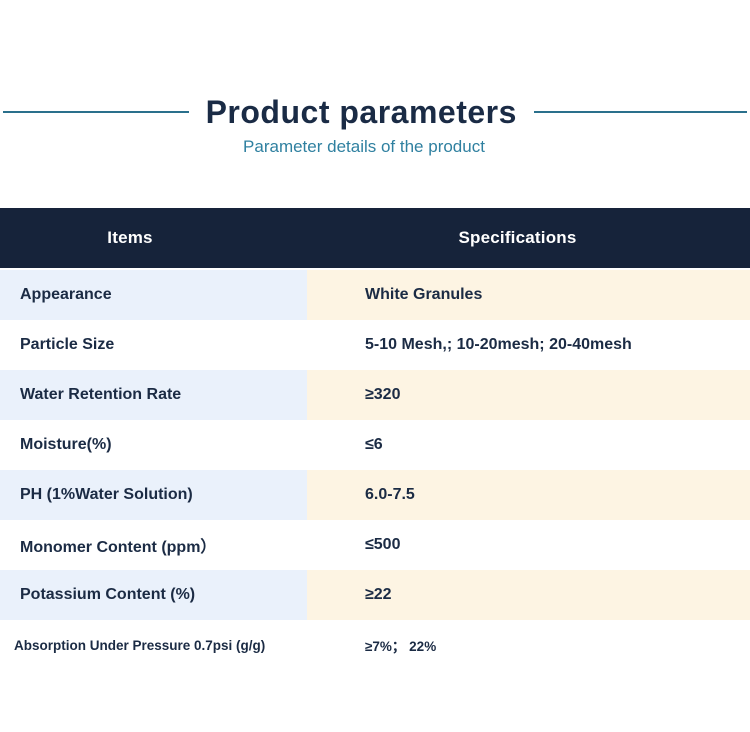 This screenshot has height=732, width=750. What do you see at coordinates (96, 112) in the screenshot?
I see `title-divider-left` at bounding box center [96, 112].